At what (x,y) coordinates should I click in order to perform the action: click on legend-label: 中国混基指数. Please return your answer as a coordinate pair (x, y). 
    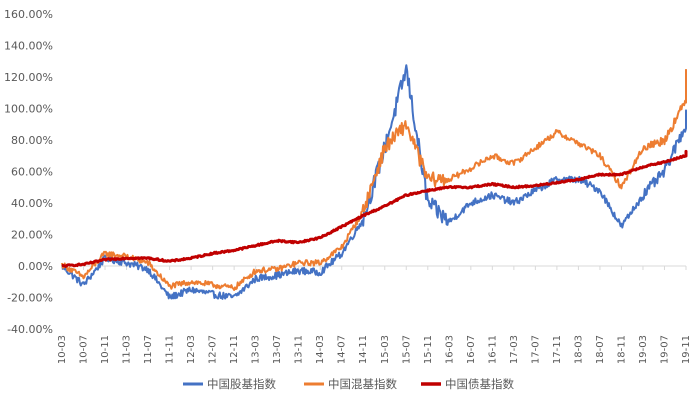
    Looking at the image, I should click on (362, 384).